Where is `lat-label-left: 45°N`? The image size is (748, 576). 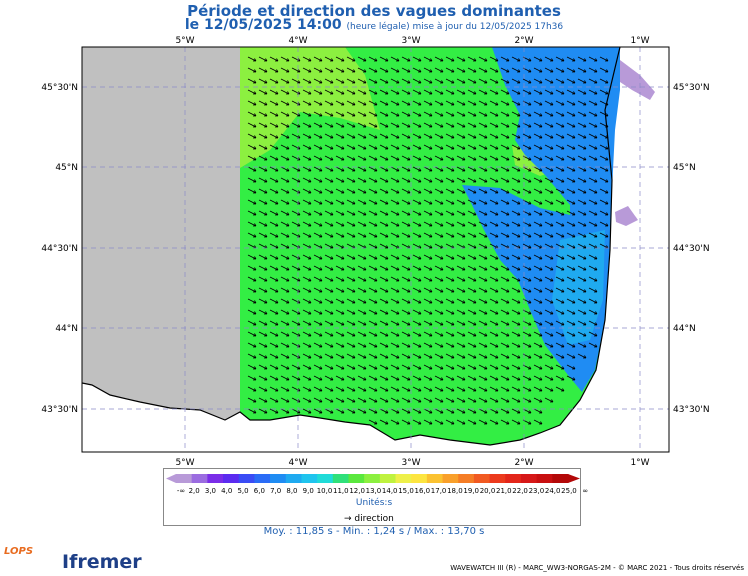
lat-label-left: 45°N is located at coordinates (66, 168).